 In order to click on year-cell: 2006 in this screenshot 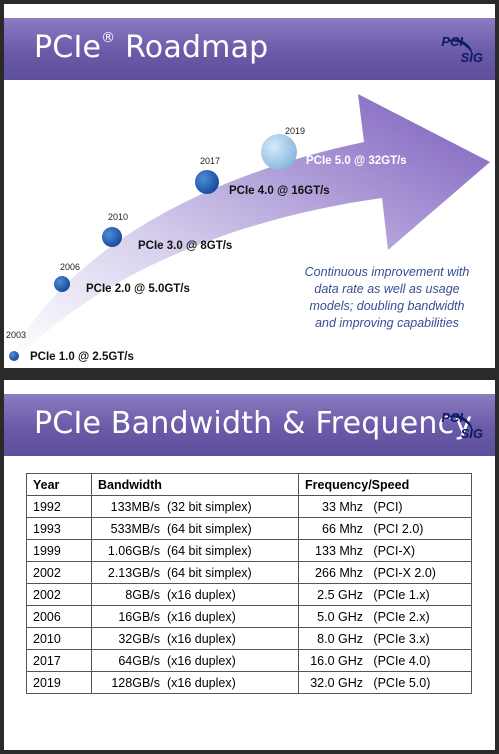, I will do `click(59, 616)`.